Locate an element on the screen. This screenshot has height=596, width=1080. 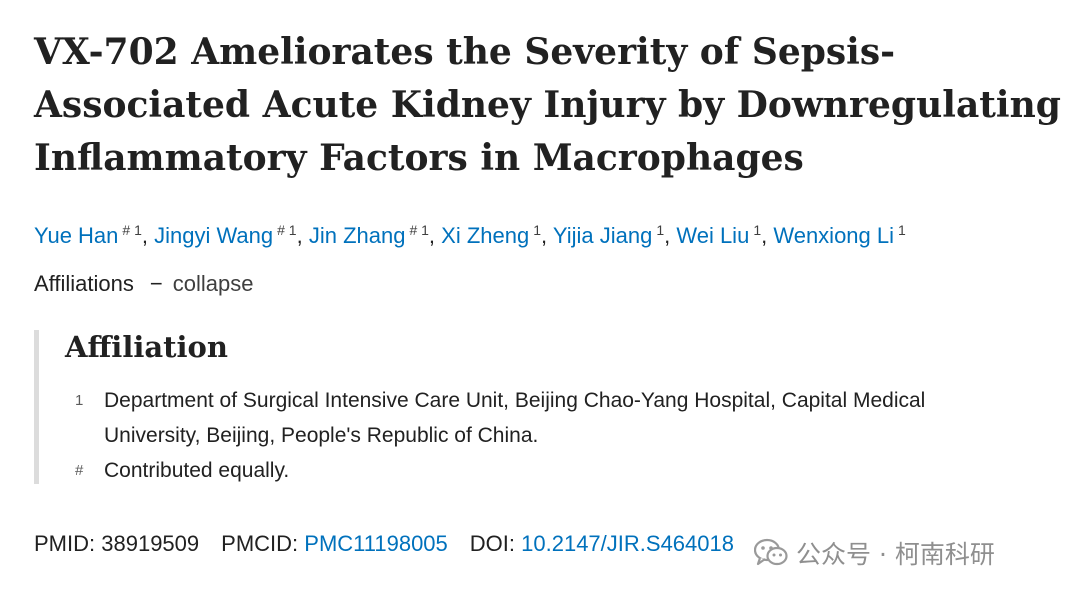
title-line-3: Inflammatory Factors in Macrophages is located at coordinates (419, 158).